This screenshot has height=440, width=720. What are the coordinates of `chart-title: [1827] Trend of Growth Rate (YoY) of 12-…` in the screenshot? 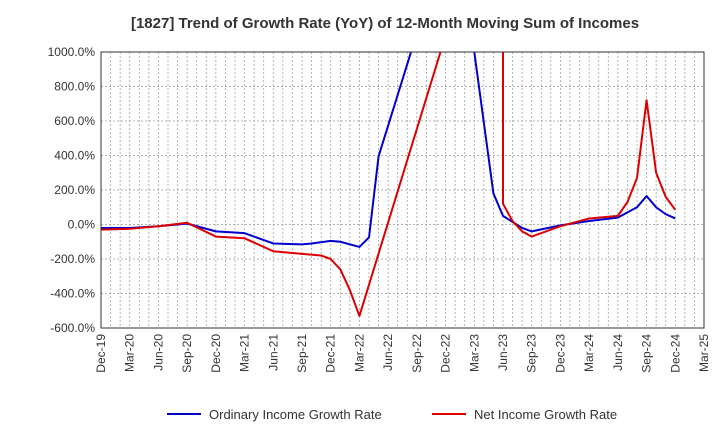 It's located at (385, 23).